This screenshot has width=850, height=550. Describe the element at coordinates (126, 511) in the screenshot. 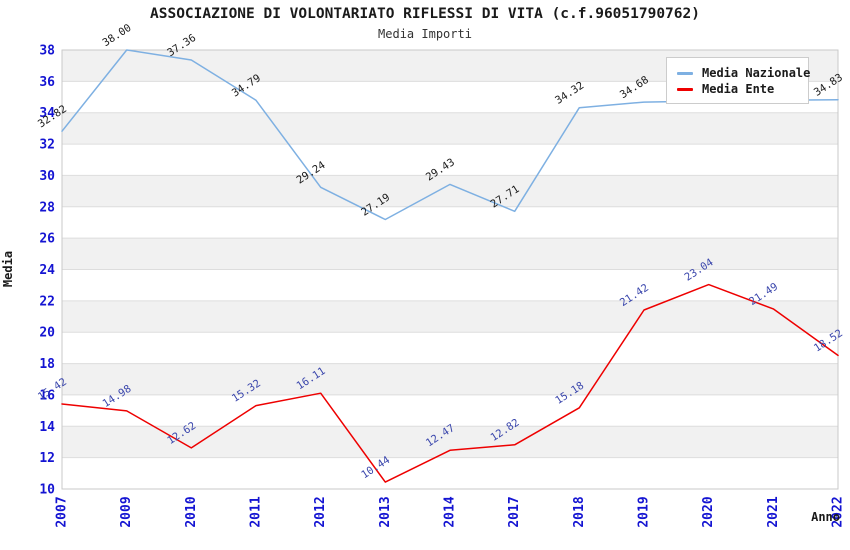

I see `x-tick-label: 2009` at that location.